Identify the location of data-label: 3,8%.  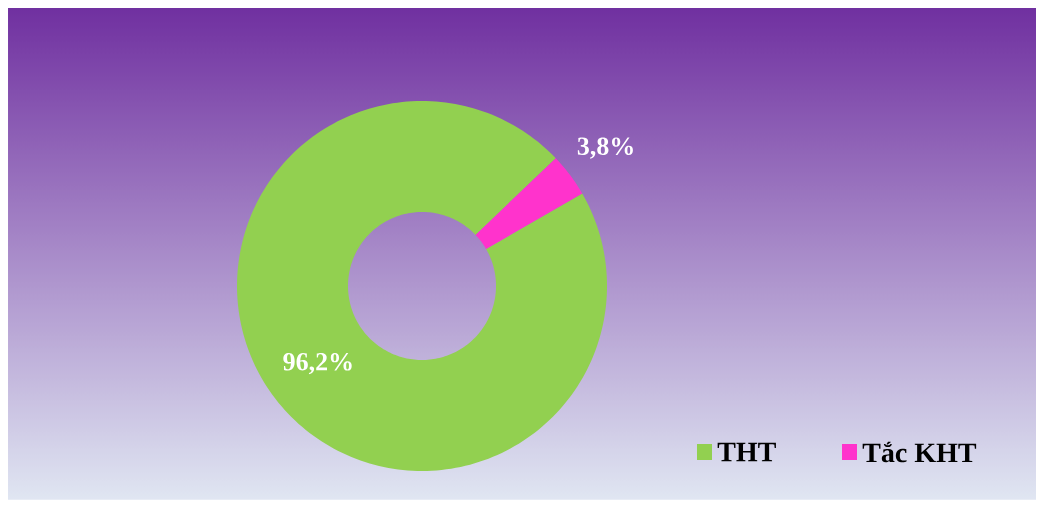
(605, 148).